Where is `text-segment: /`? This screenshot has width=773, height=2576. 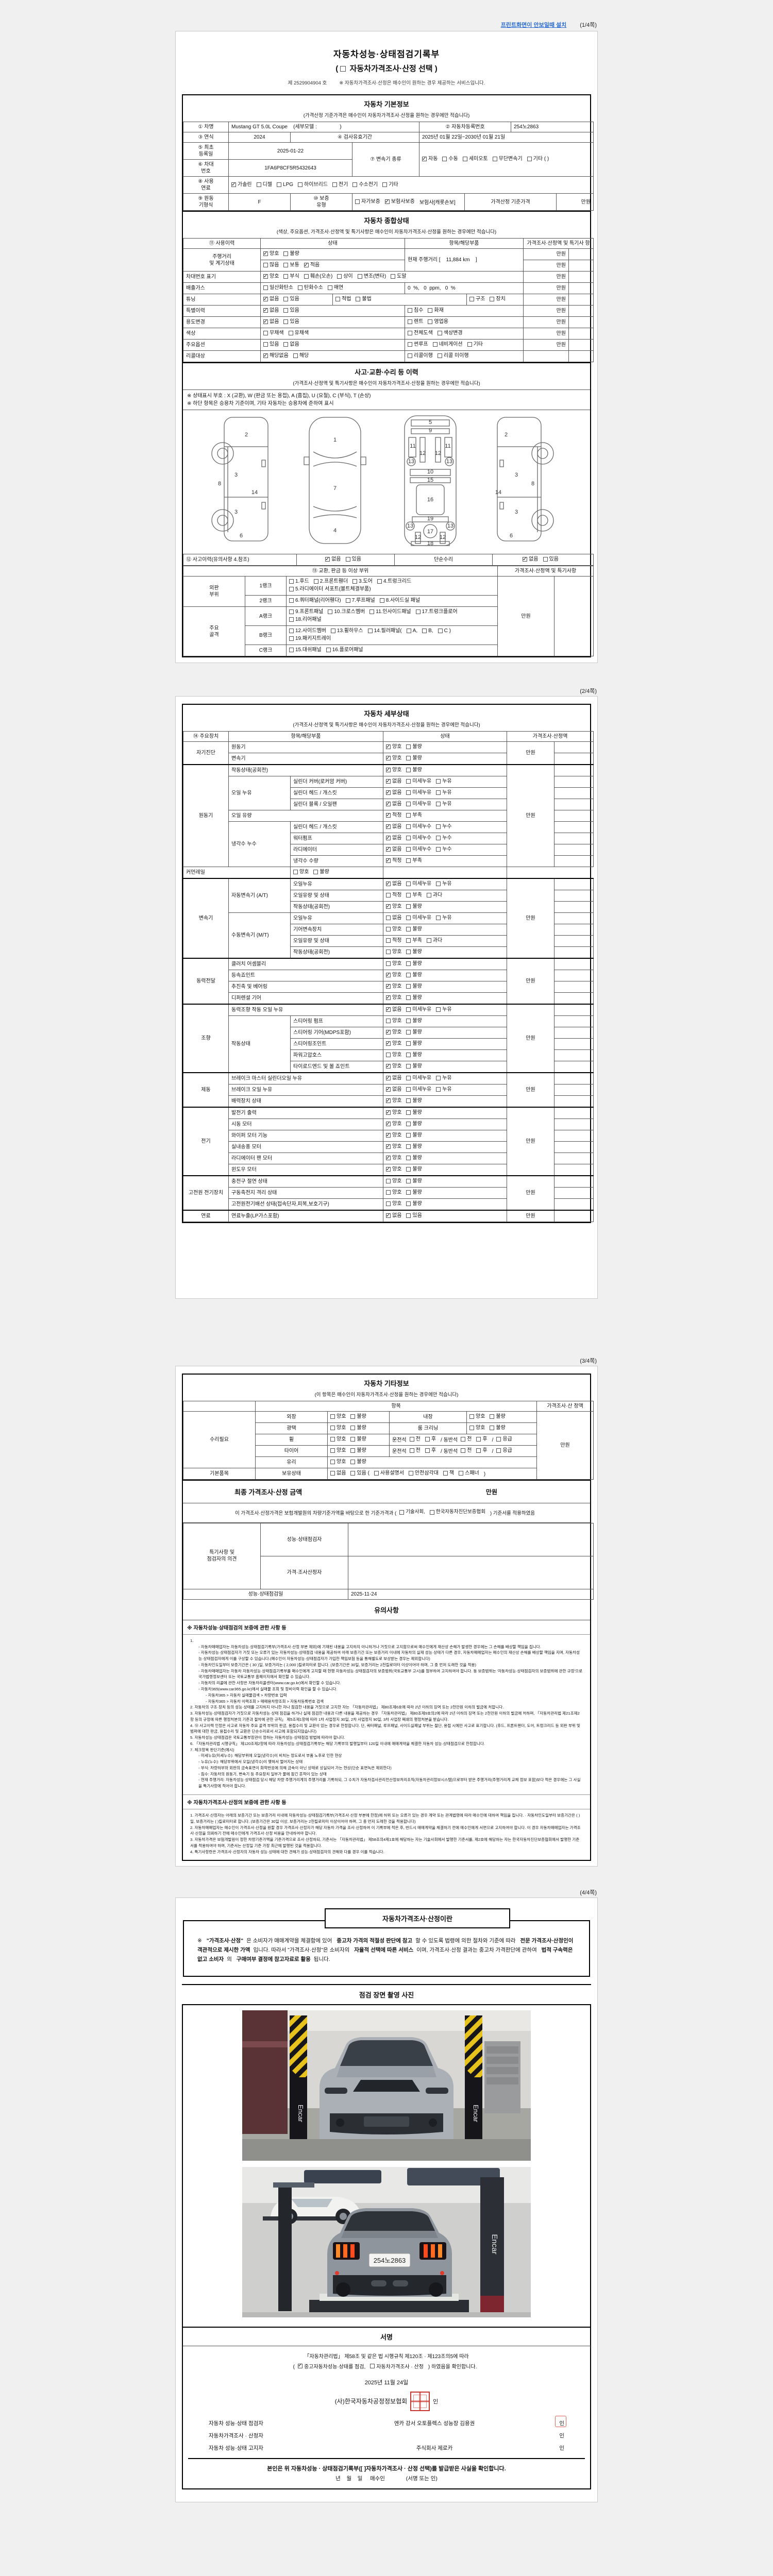 text-segment: / is located at coordinates (493, 1451).